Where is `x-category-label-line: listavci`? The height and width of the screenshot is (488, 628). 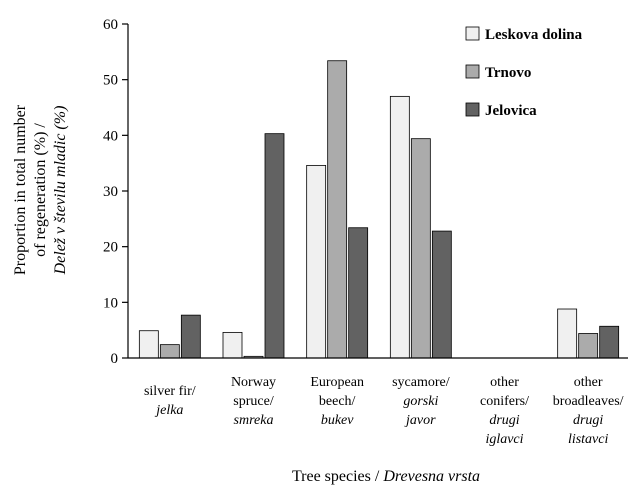
x-category-label-line: listavci is located at coordinates (588, 439).